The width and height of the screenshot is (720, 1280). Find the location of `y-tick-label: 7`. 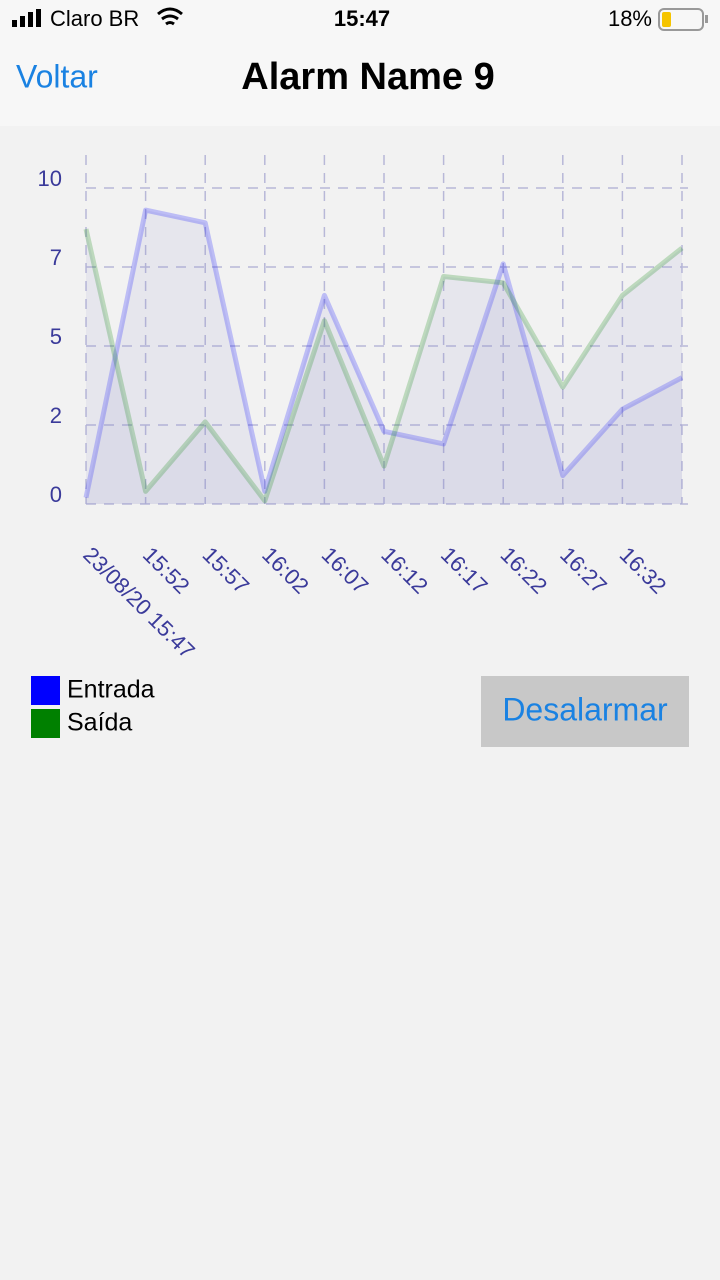

y-tick-label: 7 is located at coordinates (56, 257).